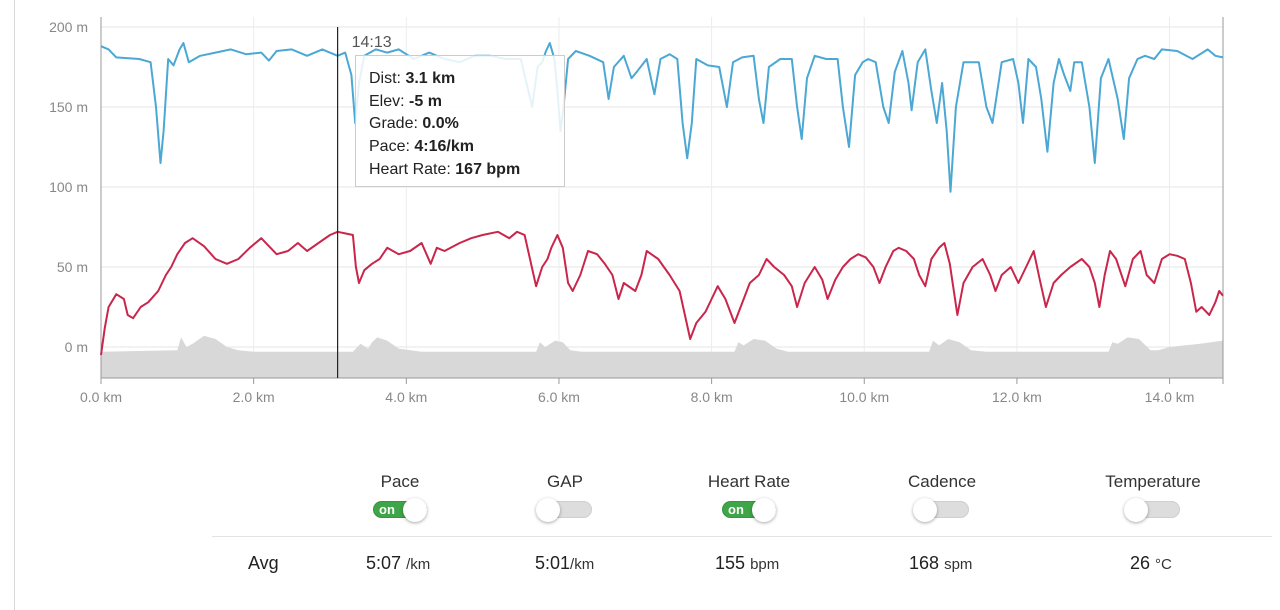  Describe the element at coordinates (712, 397) in the screenshot. I see `x-tick-label: 8.0 km` at that location.